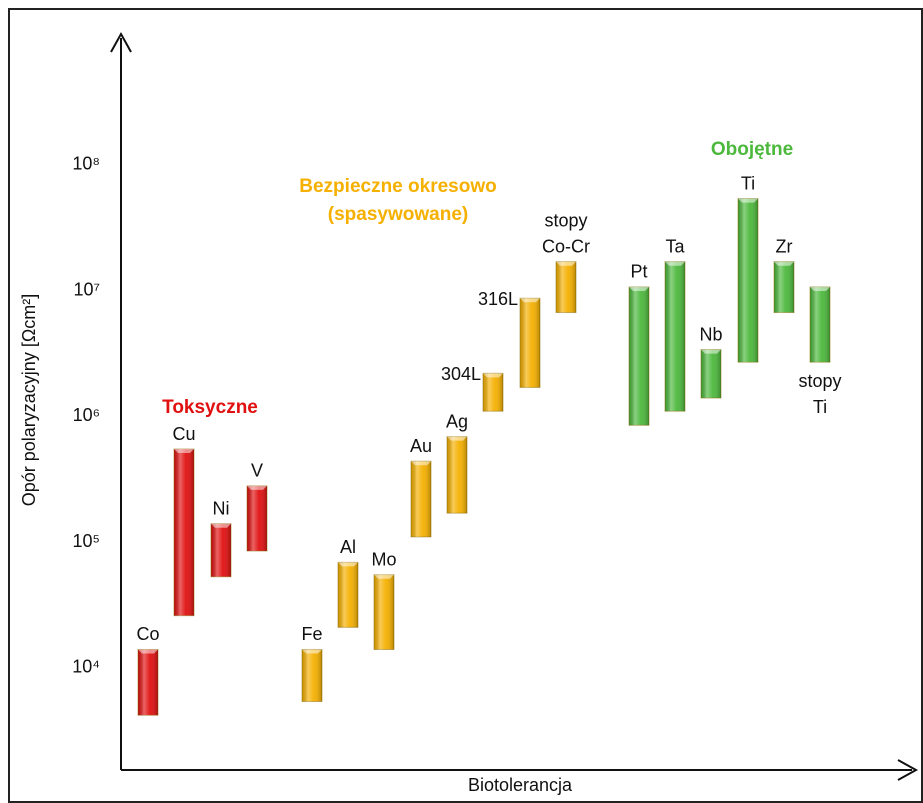 Image resolution: width=923 pixels, height=803 pixels. What do you see at coordinates (29, 400) in the screenshot?
I see `y-axis-label: Opór polaryzacyjny [Ωcm²]` at bounding box center [29, 400].